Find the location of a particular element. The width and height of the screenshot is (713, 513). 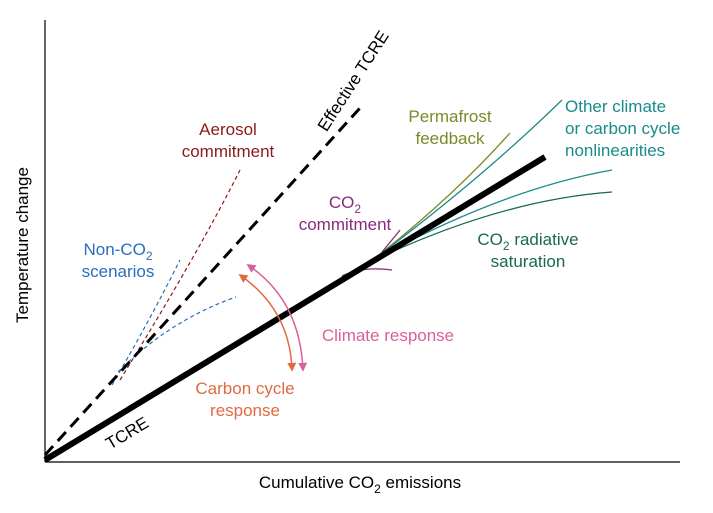

co2-commitment-label: CO2 is located at coordinates (345, 204).